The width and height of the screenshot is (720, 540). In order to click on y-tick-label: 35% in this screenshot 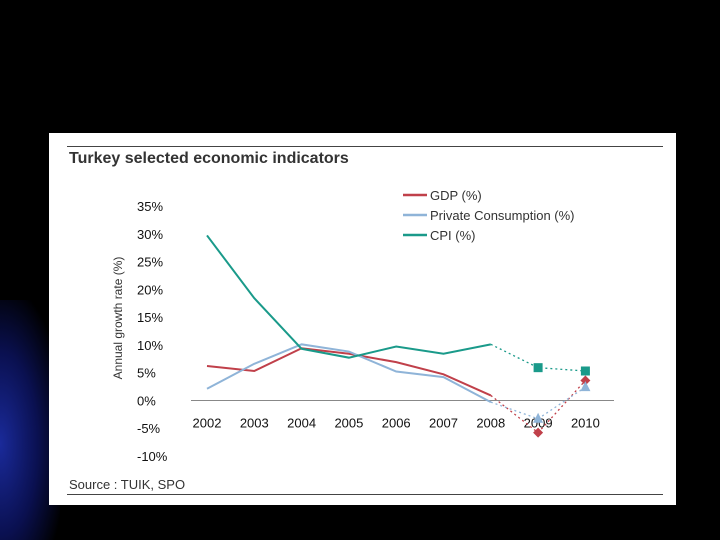, I will do `click(150, 206)`.